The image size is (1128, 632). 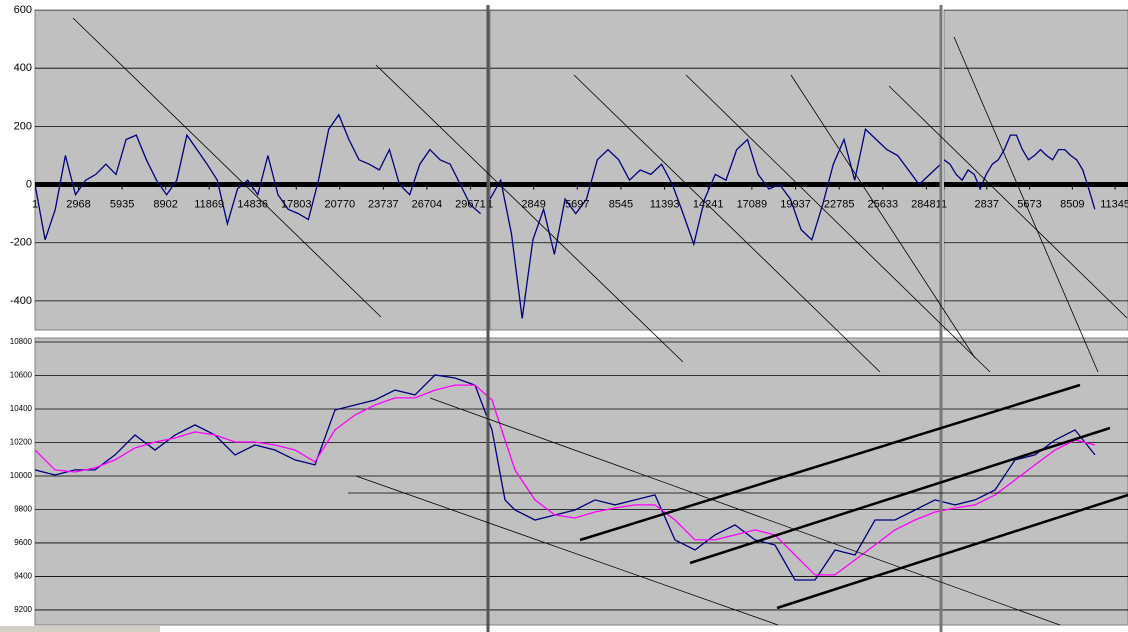 I want to click on x-tick-label: 22785, so click(x=839, y=204).